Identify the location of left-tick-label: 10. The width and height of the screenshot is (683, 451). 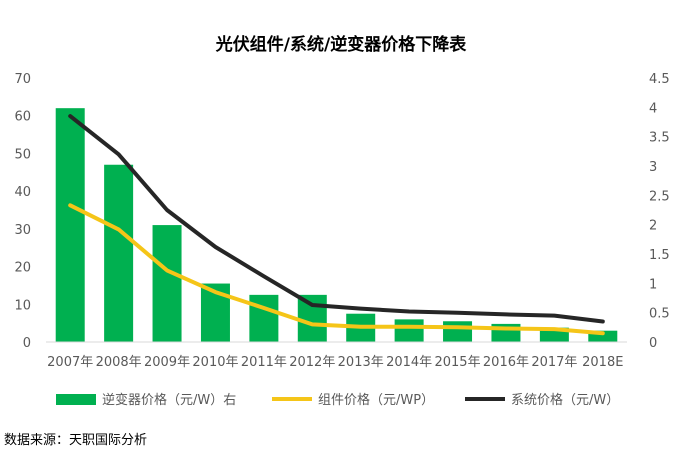
(22, 305).